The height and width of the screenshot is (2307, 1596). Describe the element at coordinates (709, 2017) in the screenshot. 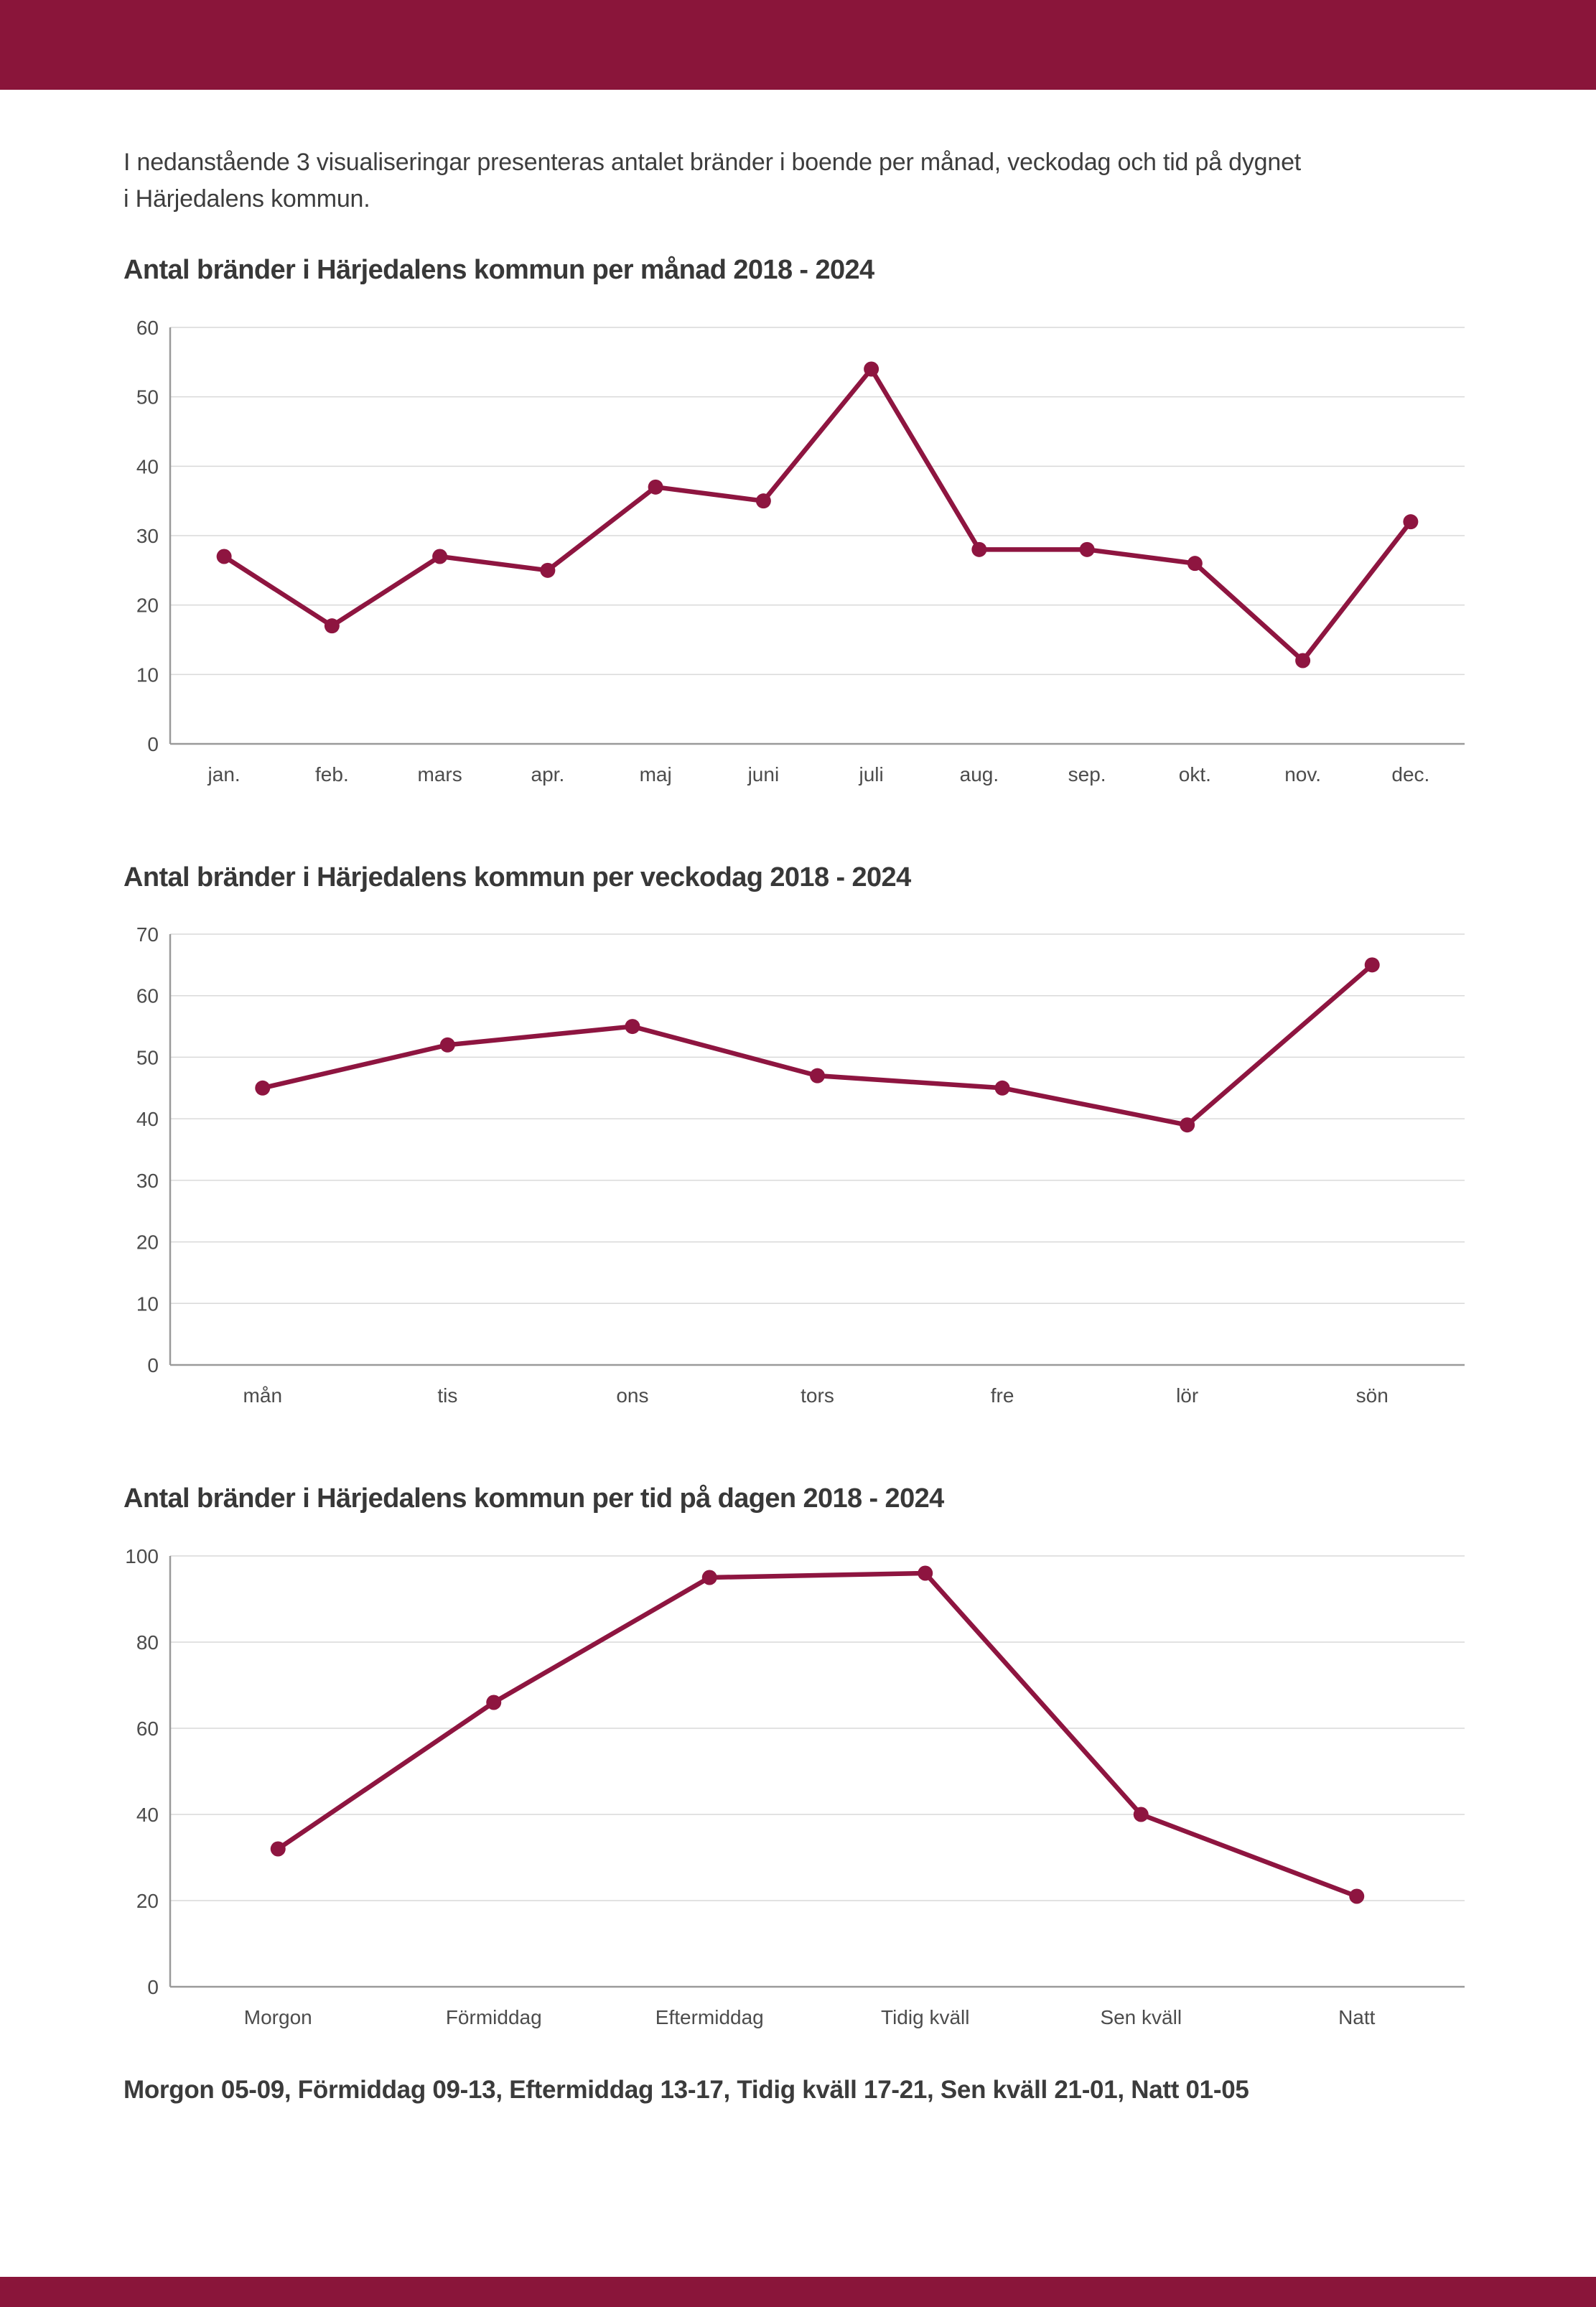

I see `x-axis-label: Eftermiddag` at that location.